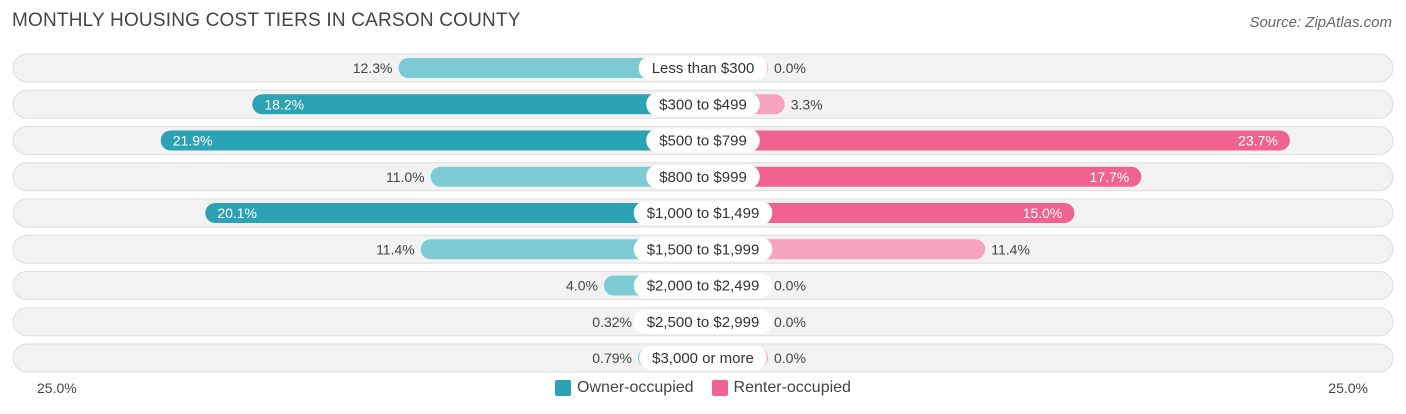  I want to click on category-label: $1,500 to $1,999, so click(703, 249).